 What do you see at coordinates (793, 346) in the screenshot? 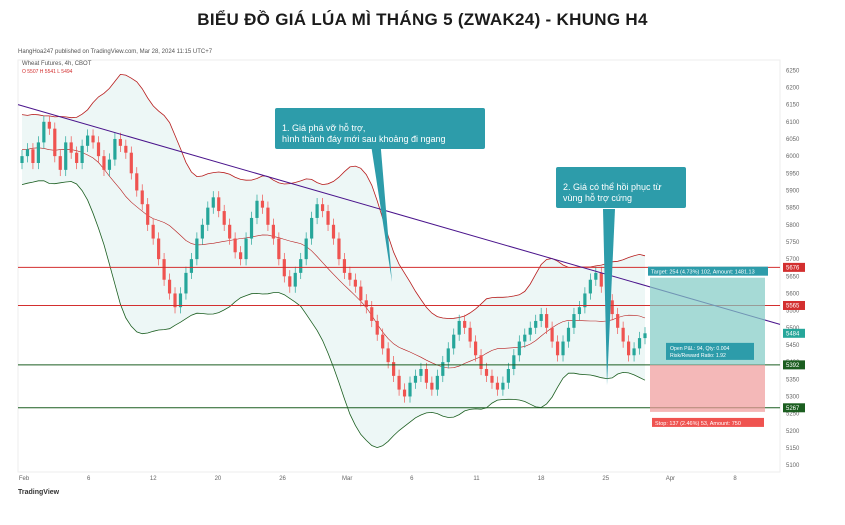
I see `y-tick-label: 5450` at bounding box center [793, 346].